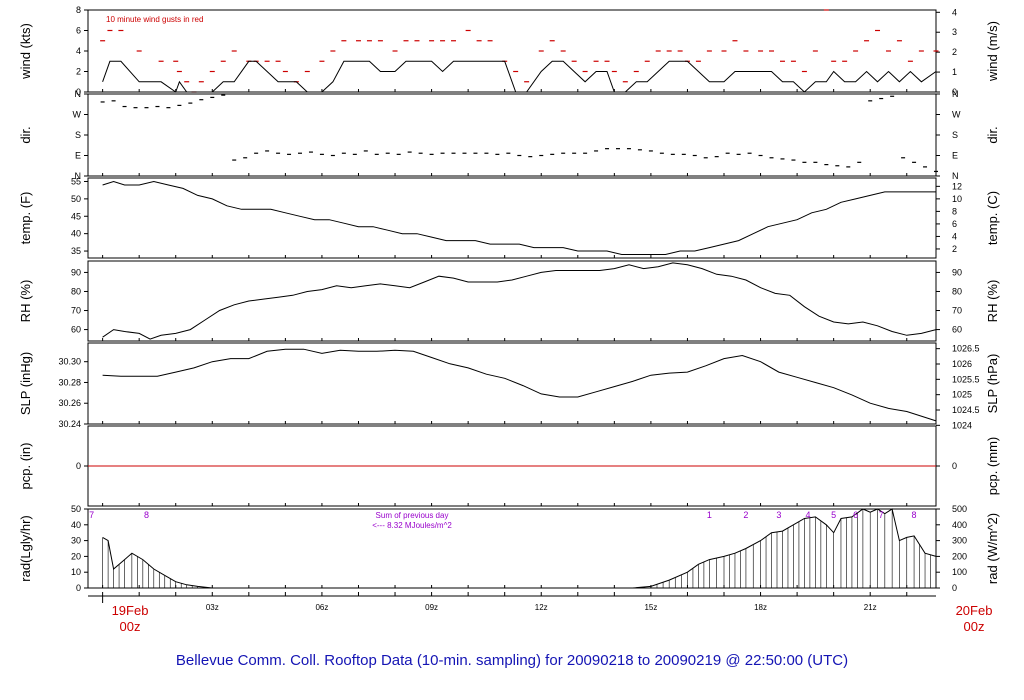  Describe the element at coordinates (321, 607) in the screenshot. I see `time-tick-label: 06z` at that location.